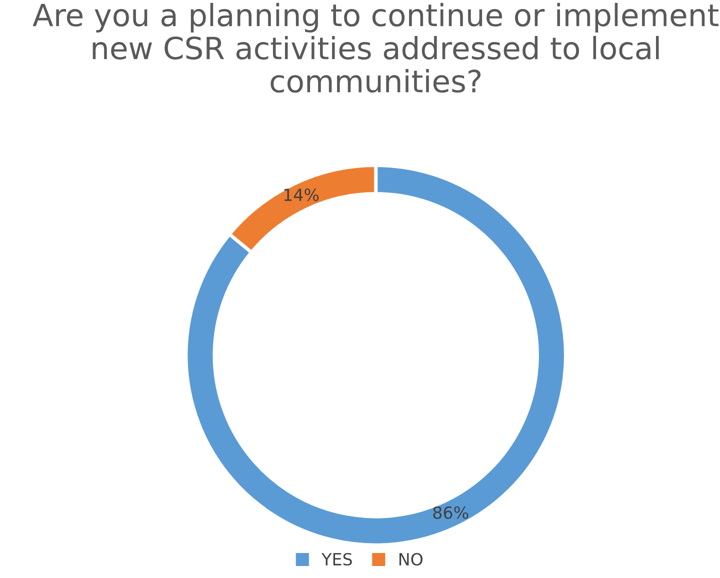 This screenshot has height=578, width=720. Describe the element at coordinates (337, 559) in the screenshot. I see `legend-label: YES` at that location.